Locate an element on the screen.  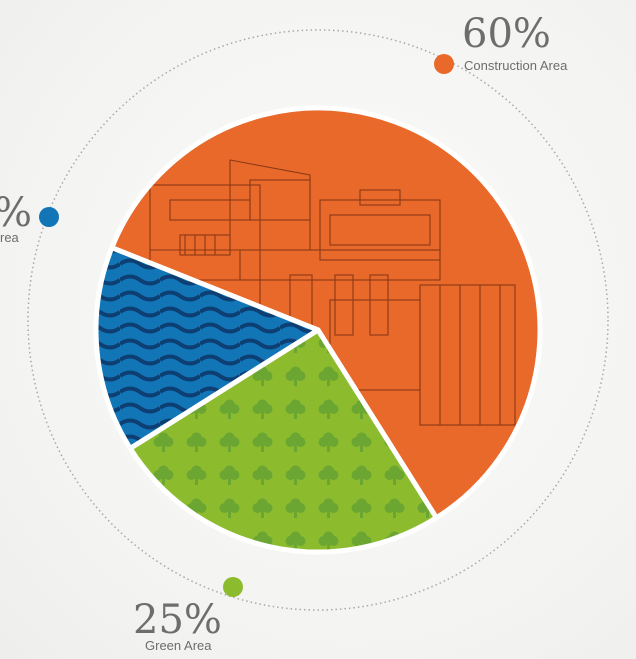
green-area-label: Green Area is located at coordinates (178, 645).